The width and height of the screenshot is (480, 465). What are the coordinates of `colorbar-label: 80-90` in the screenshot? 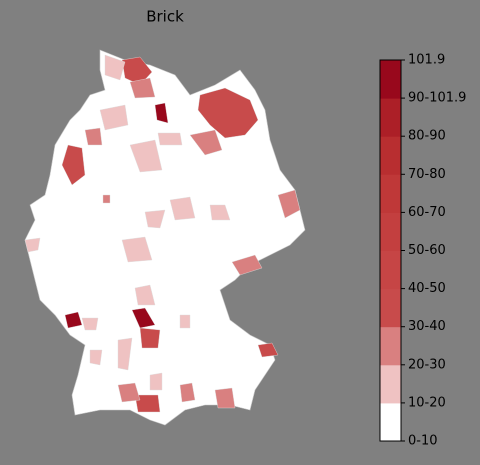 It's located at (427, 136).